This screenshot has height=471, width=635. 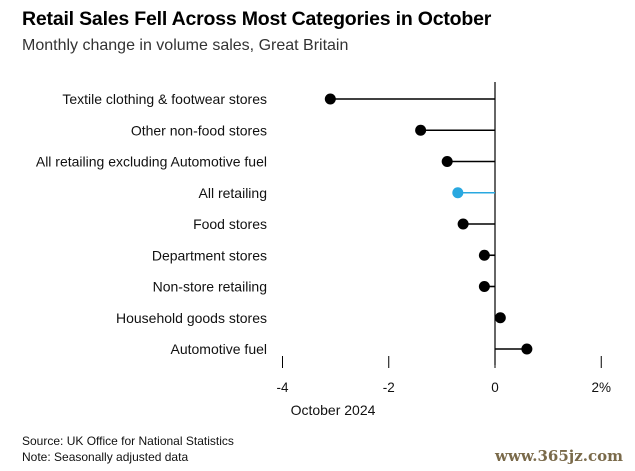 What do you see at coordinates (389, 387) in the screenshot?
I see `x-tick-label: -2` at bounding box center [389, 387].